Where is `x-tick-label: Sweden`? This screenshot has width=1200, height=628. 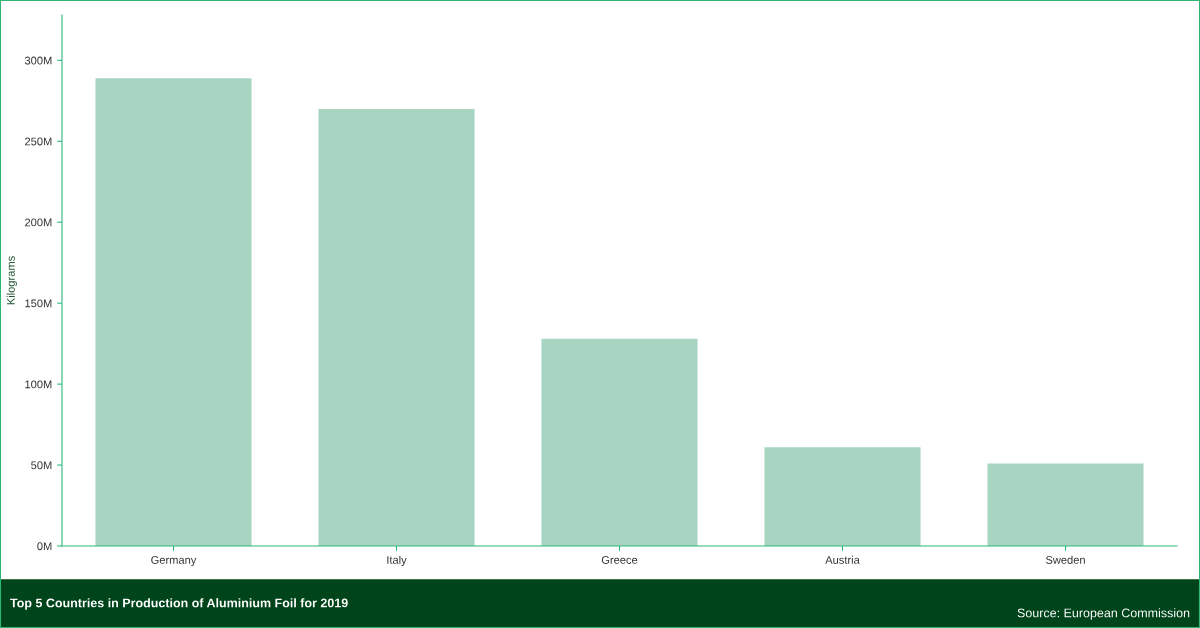
x-tick-label: Sweden is located at coordinates (1065, 559).